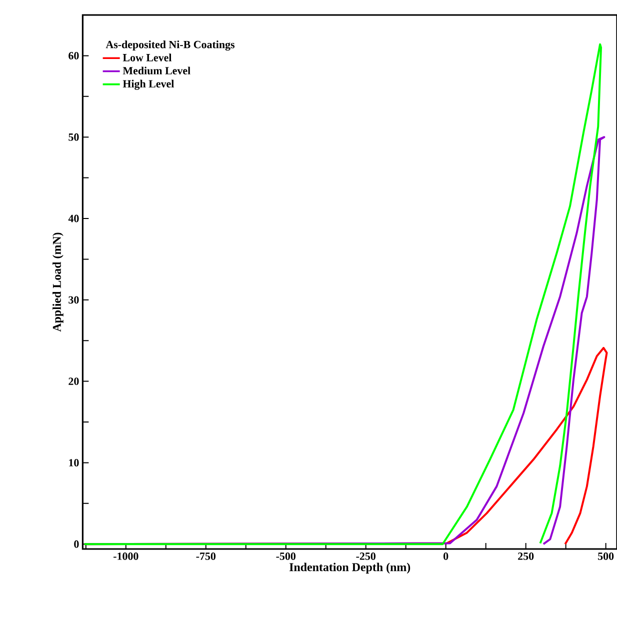  Describe the element at coordinates (58, 282) in the screenshot. I see `y-axis-title: Applied Load (mN)` at that location.